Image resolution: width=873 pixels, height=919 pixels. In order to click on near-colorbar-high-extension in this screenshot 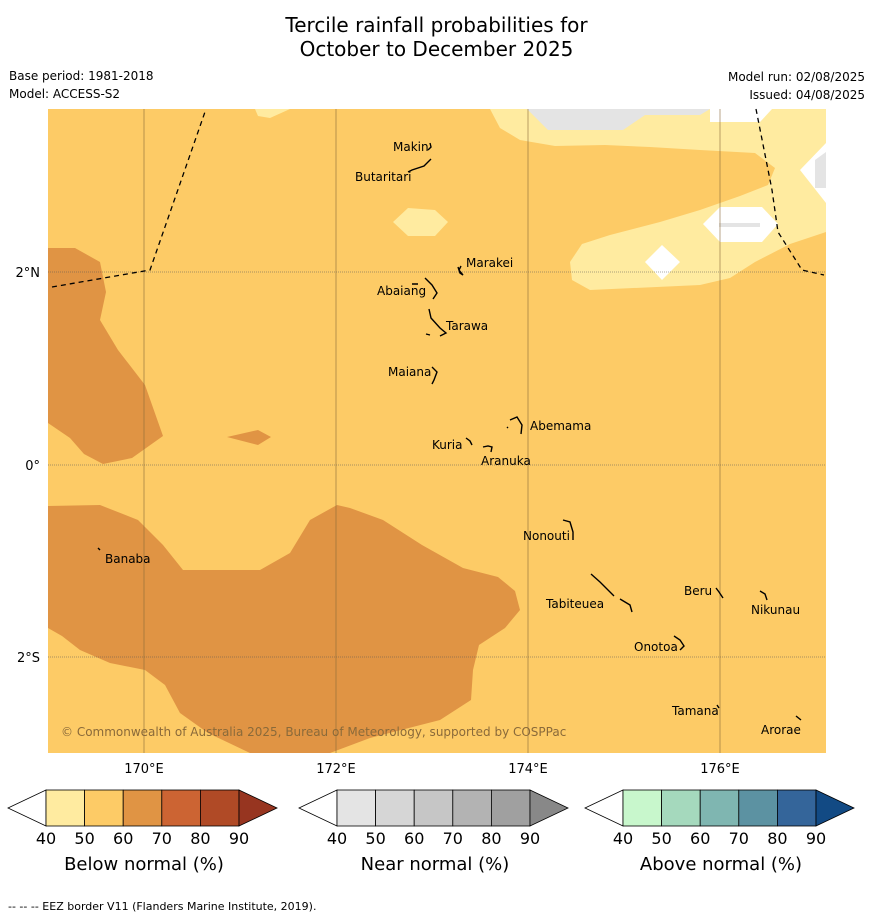, I will do `click(549, 808)`.